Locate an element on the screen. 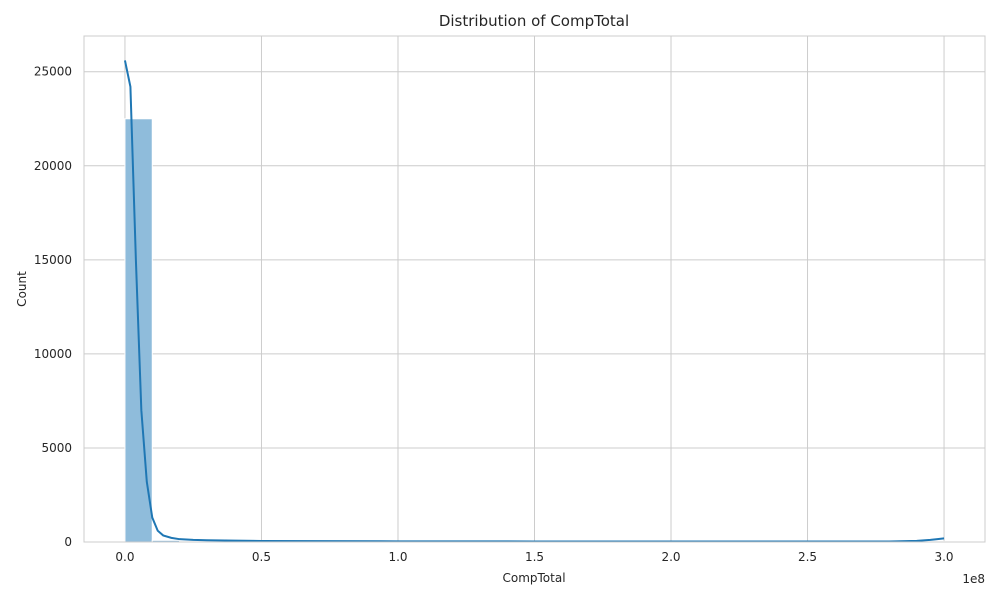  x-tick-label: 2.0 is located at coordinates (670, 557).